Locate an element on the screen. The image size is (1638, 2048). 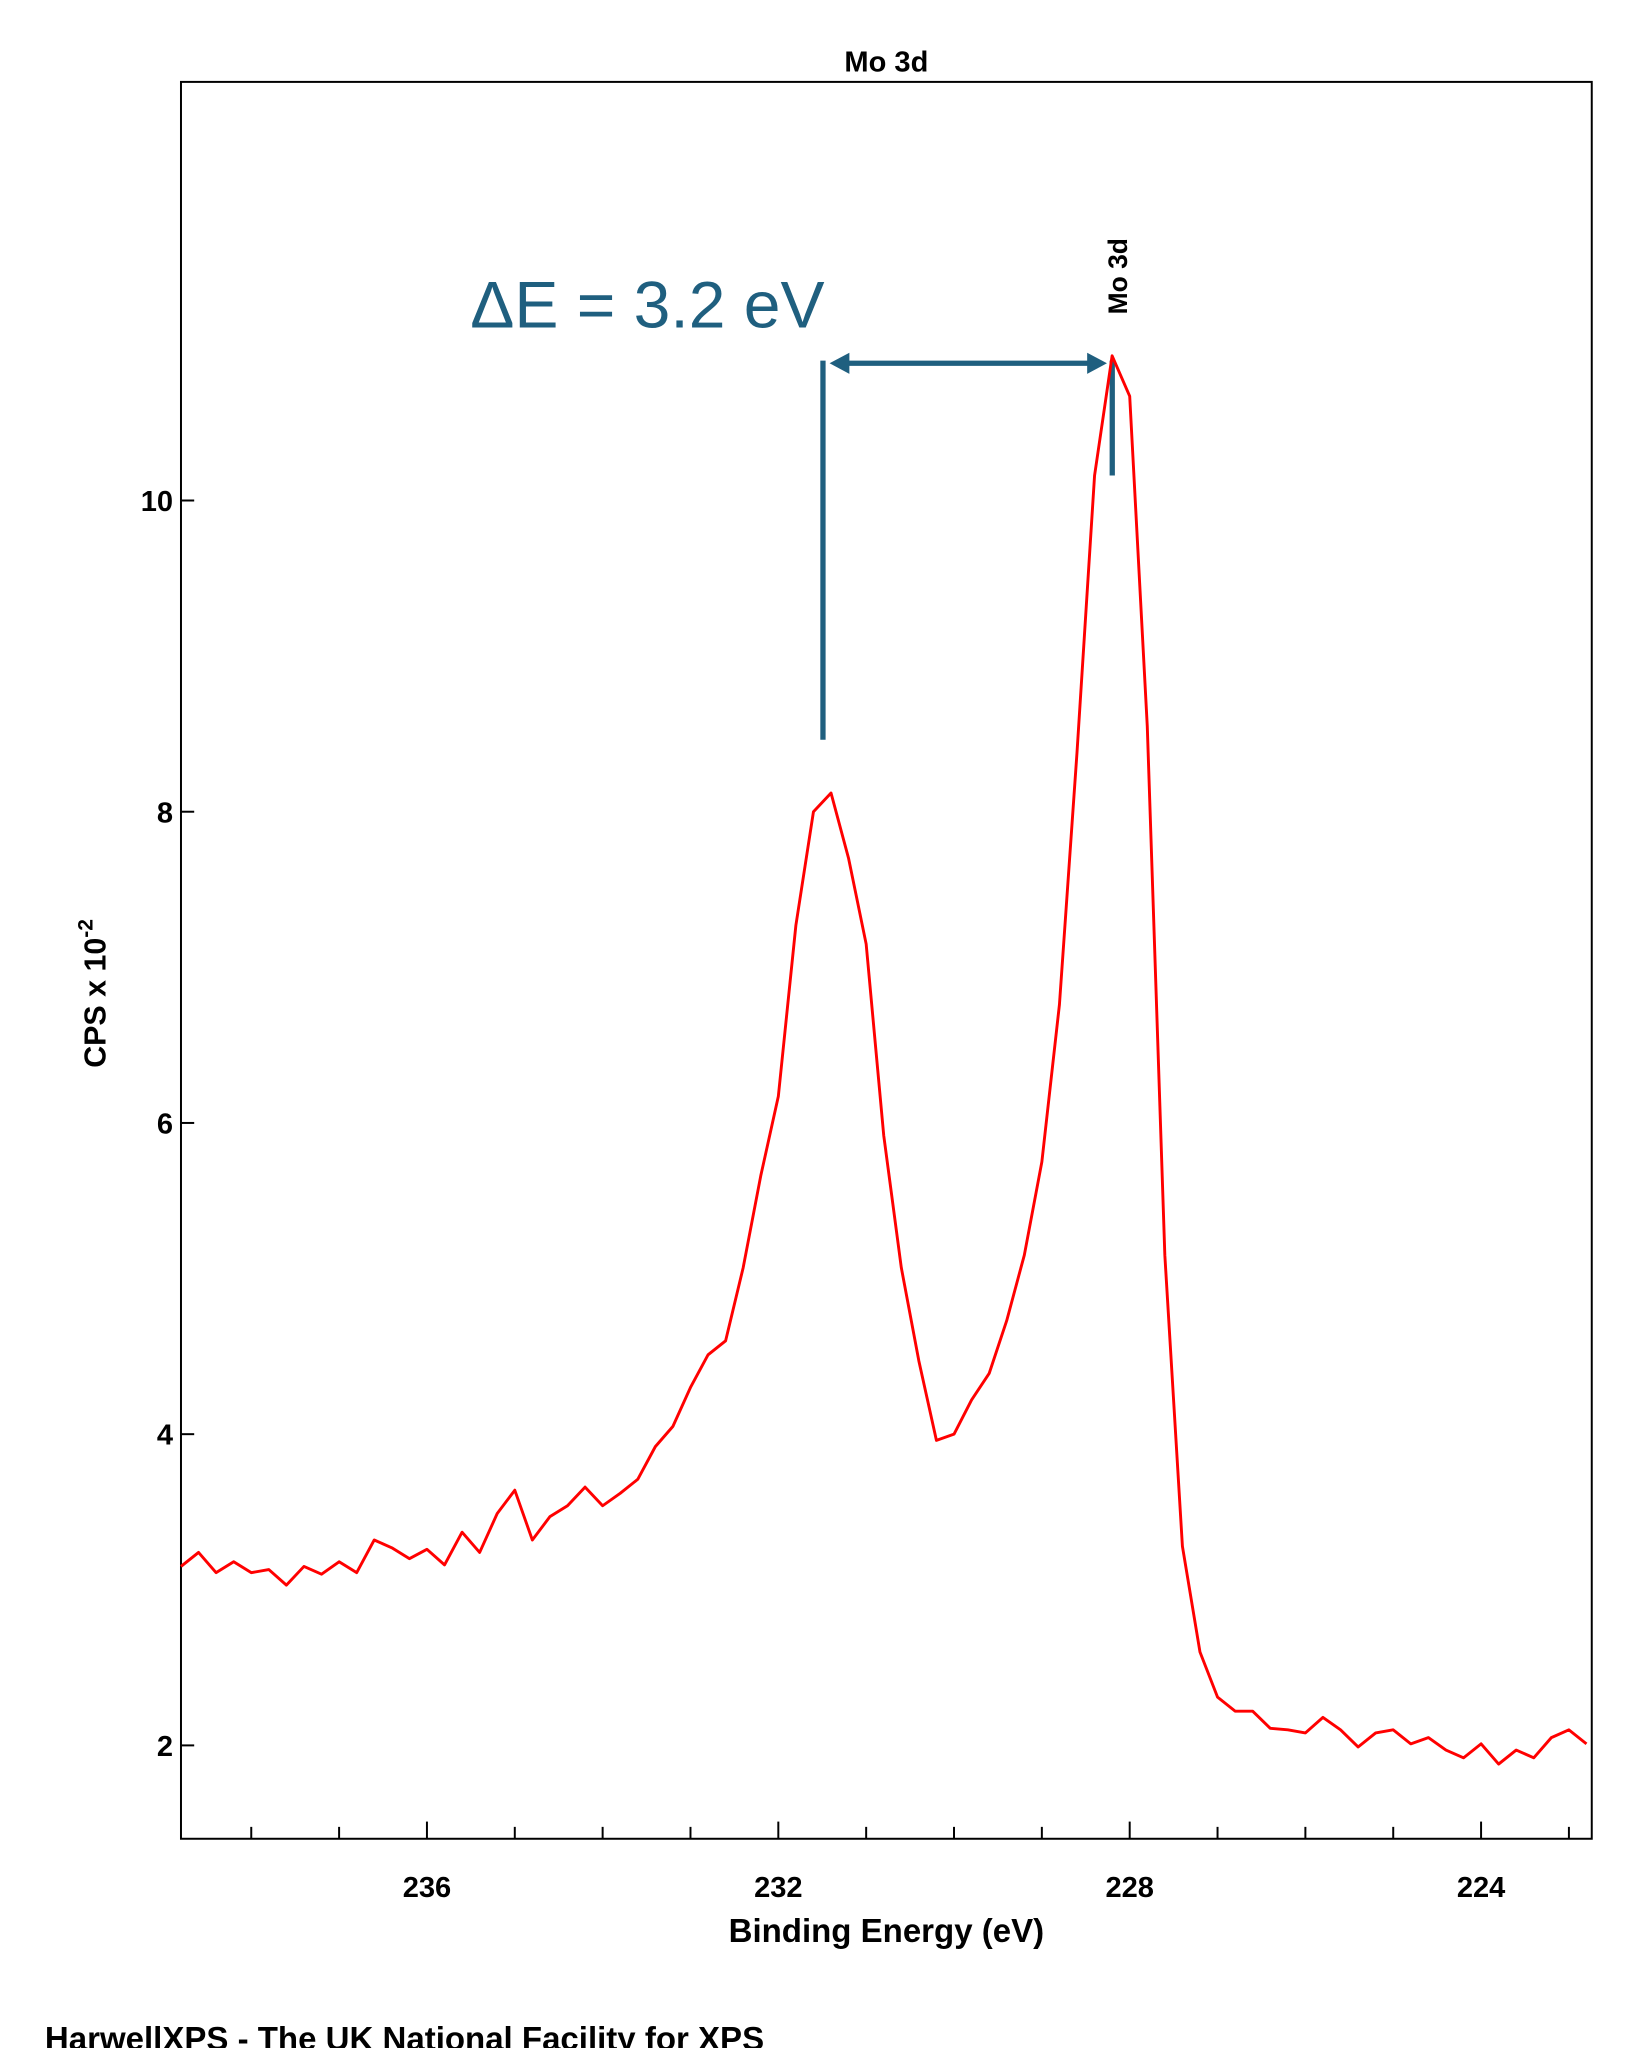
x-tick-label: 236 is located at coordinates (427, 1888).